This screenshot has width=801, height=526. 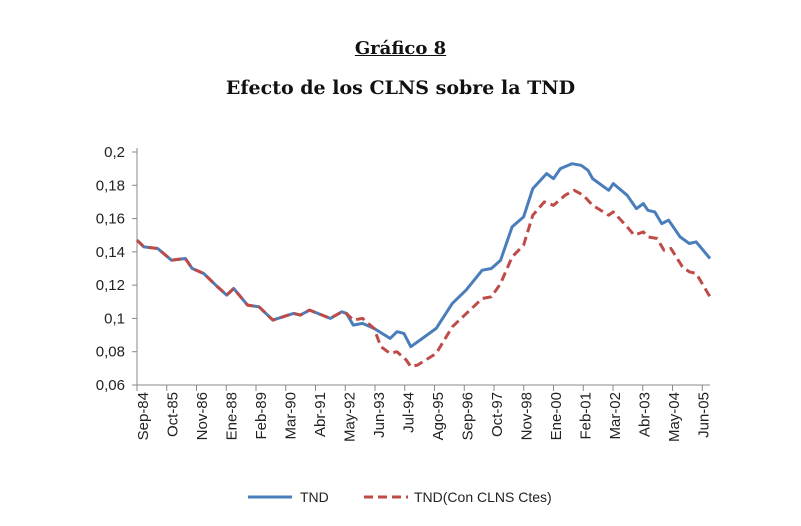 I want to click on x-tick-label: Mar-90, so click(x=291, y=416).